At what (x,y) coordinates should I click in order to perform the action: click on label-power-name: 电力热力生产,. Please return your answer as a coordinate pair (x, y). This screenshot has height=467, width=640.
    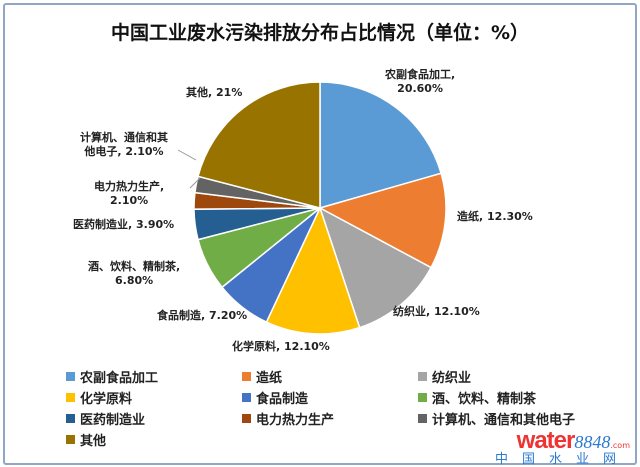
    Looking at the image, I should click on (129, 186).